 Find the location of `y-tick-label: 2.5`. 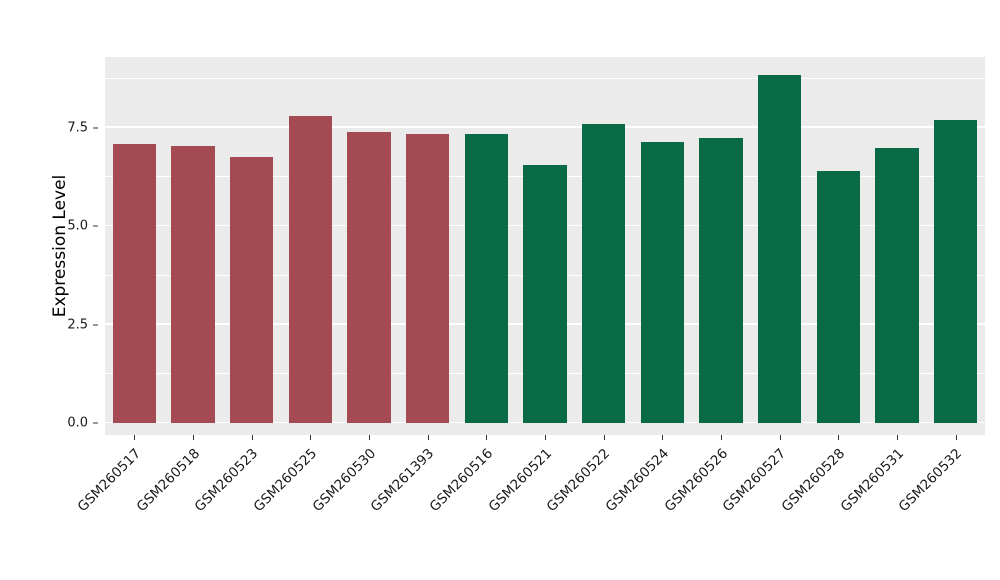

y-tick-label: 2.5 is located at coordinates (77, 325).